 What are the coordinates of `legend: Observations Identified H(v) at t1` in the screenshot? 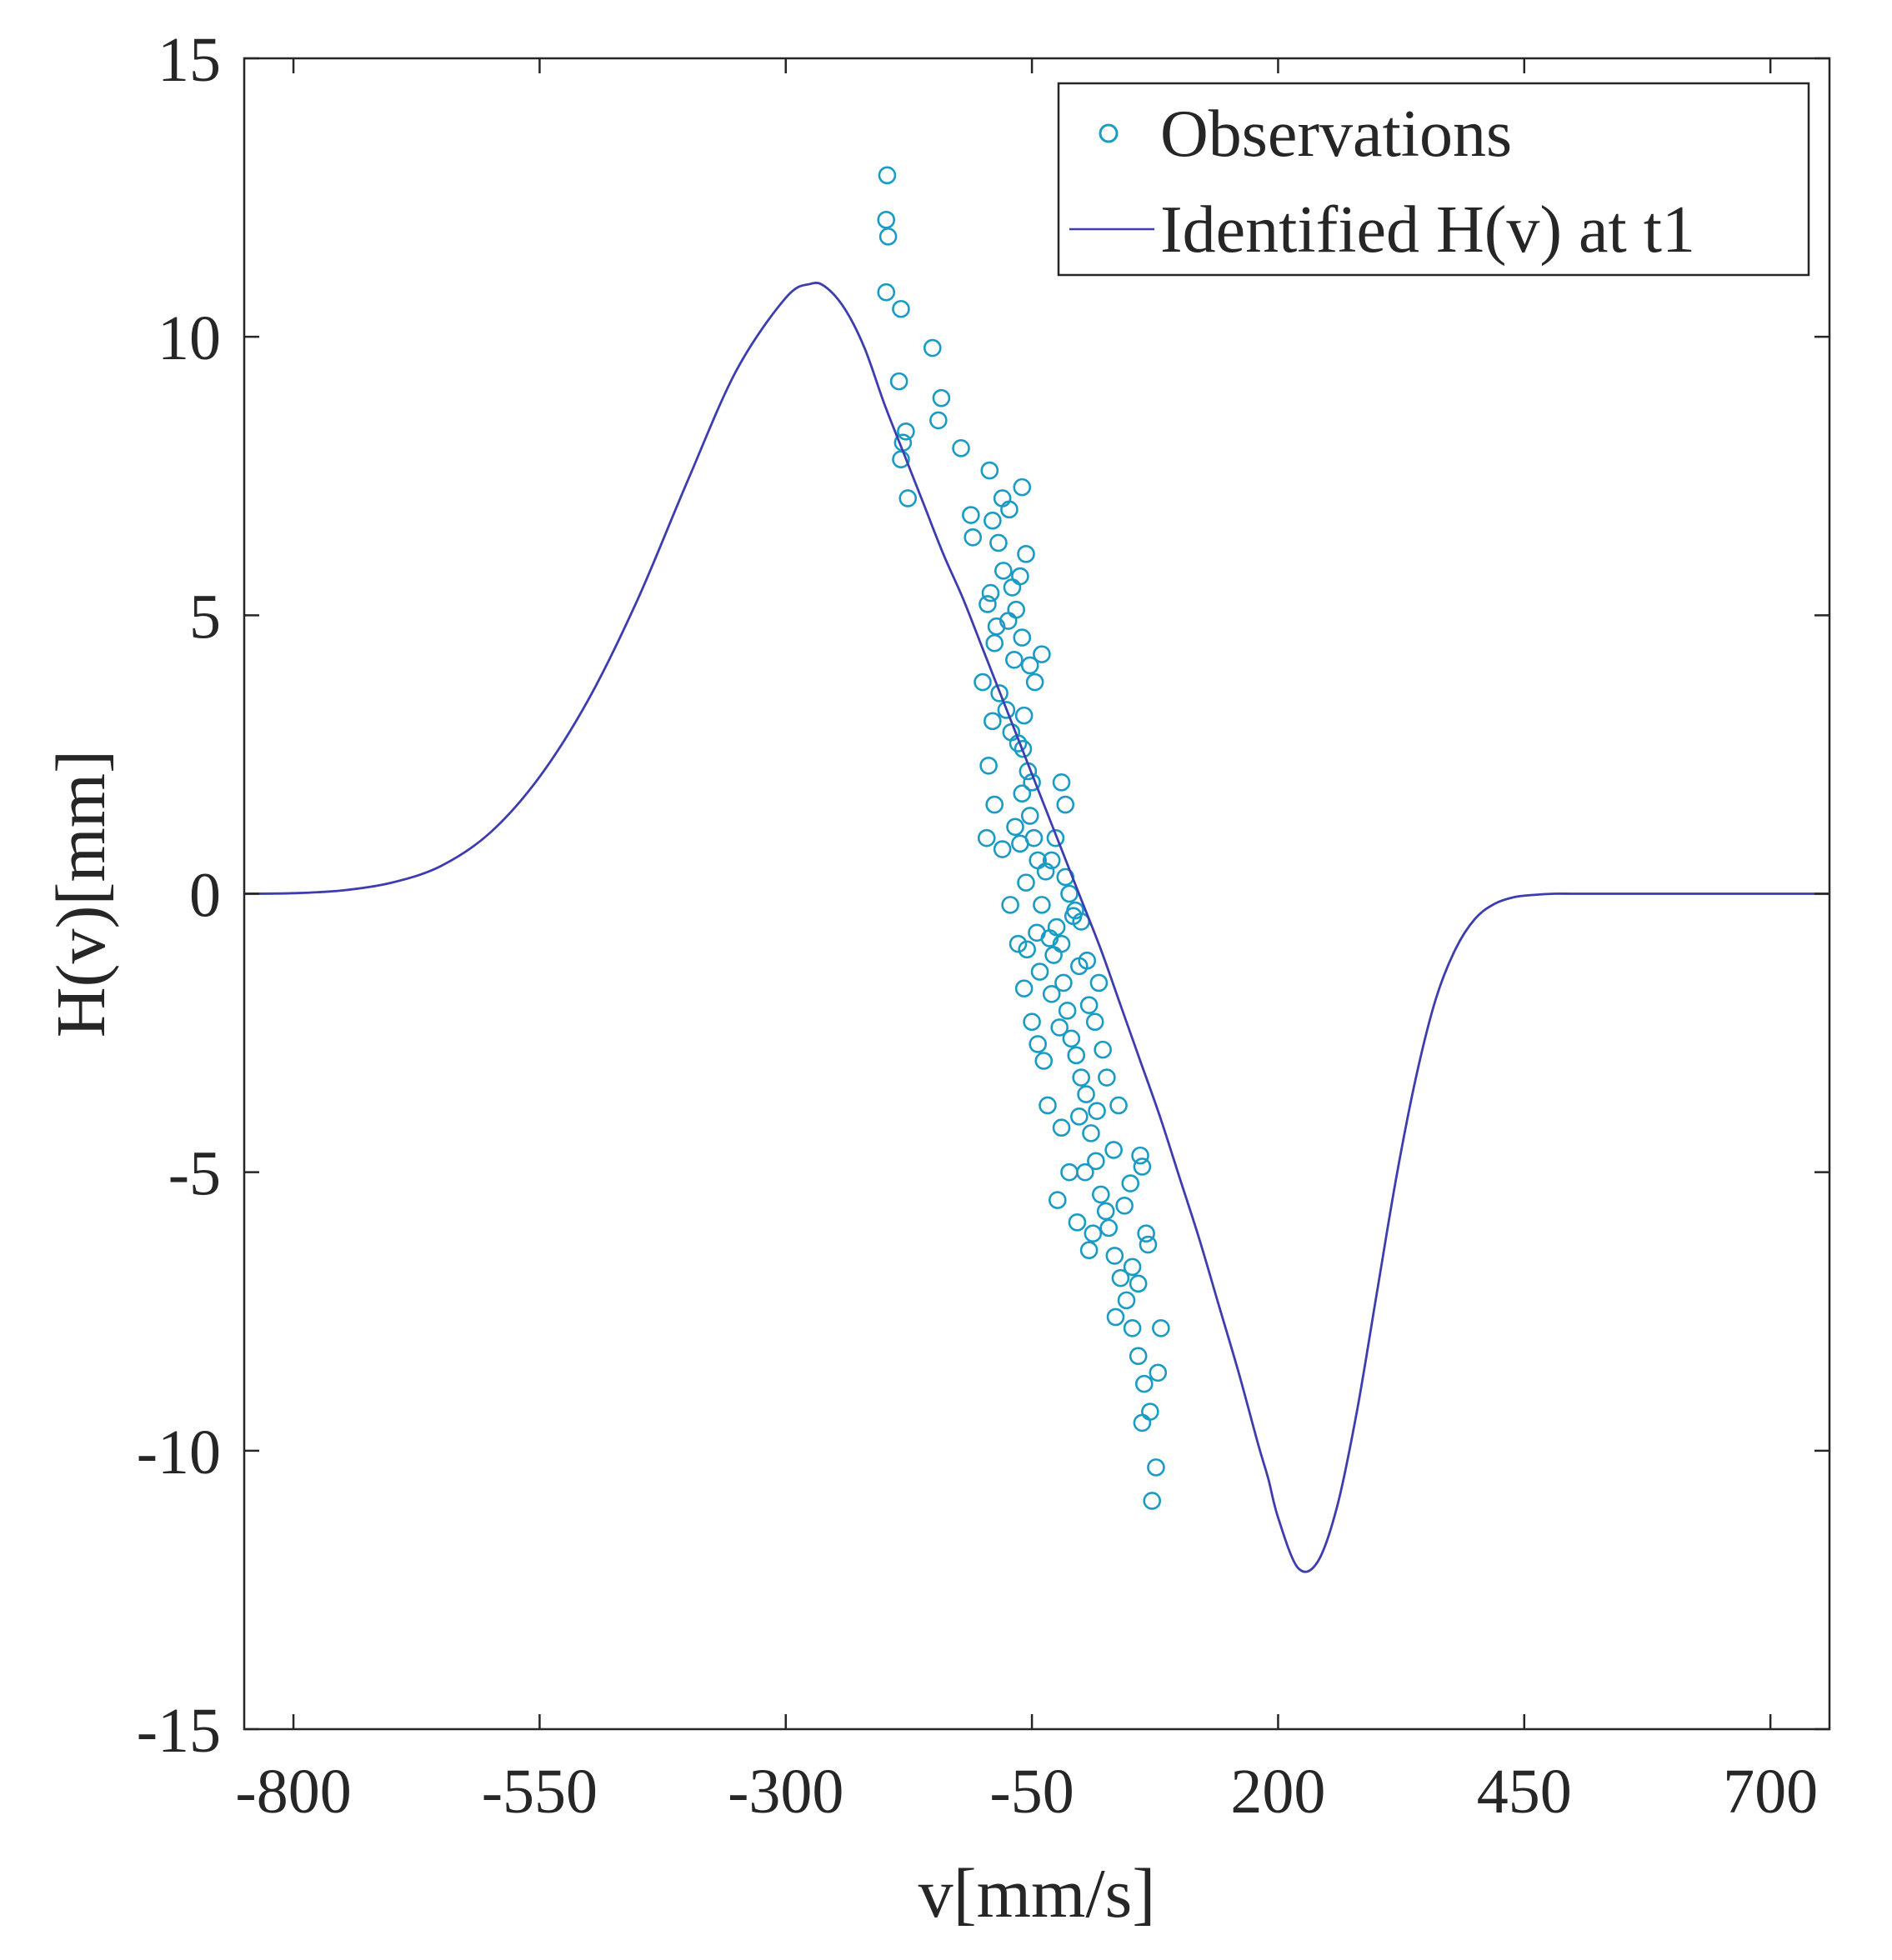 It's located at (1433, 179).